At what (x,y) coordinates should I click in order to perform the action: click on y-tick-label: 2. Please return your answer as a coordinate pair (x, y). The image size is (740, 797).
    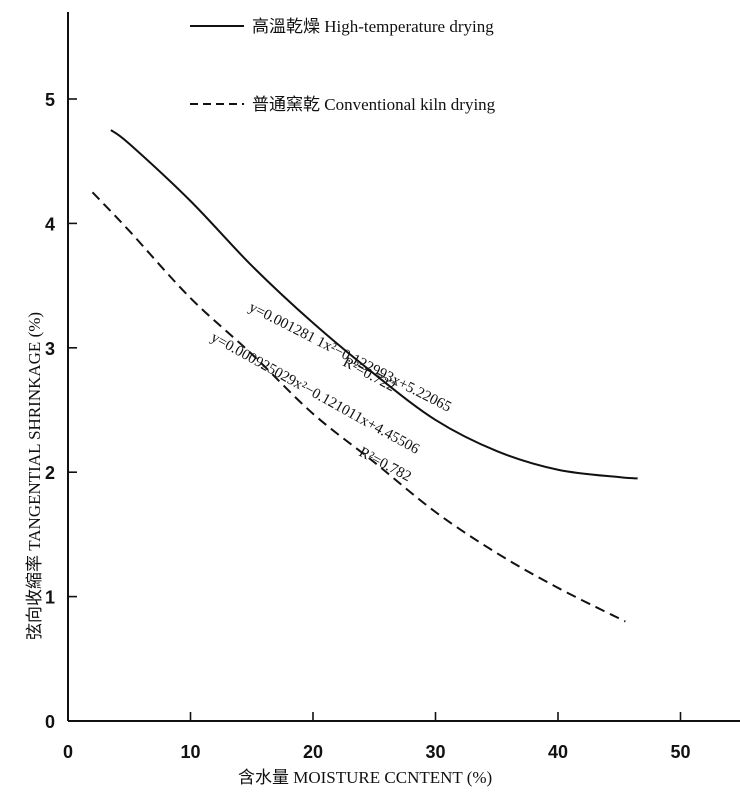
    Looking at the image, I should click on (50, 473).